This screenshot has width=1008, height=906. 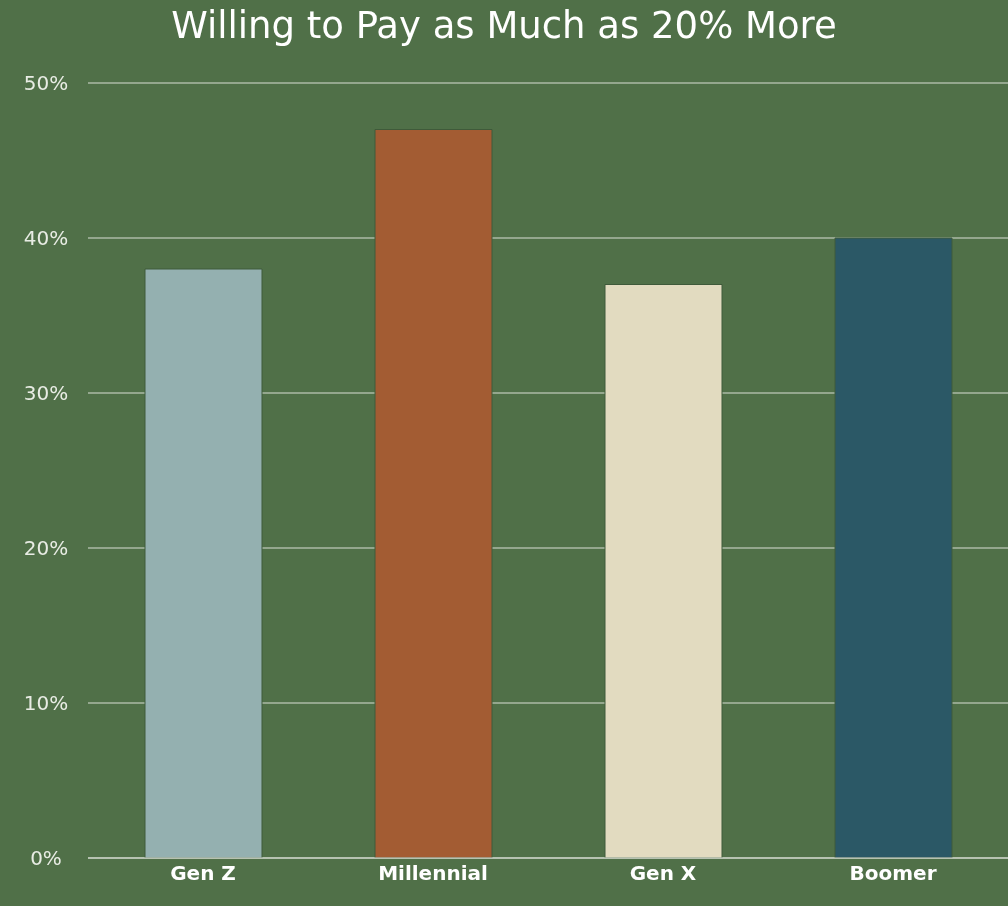 What do you see at coordinates (46, 858) in the screenshot?
I see `y-tick-label: 0%` at bounding box center [46, 858].